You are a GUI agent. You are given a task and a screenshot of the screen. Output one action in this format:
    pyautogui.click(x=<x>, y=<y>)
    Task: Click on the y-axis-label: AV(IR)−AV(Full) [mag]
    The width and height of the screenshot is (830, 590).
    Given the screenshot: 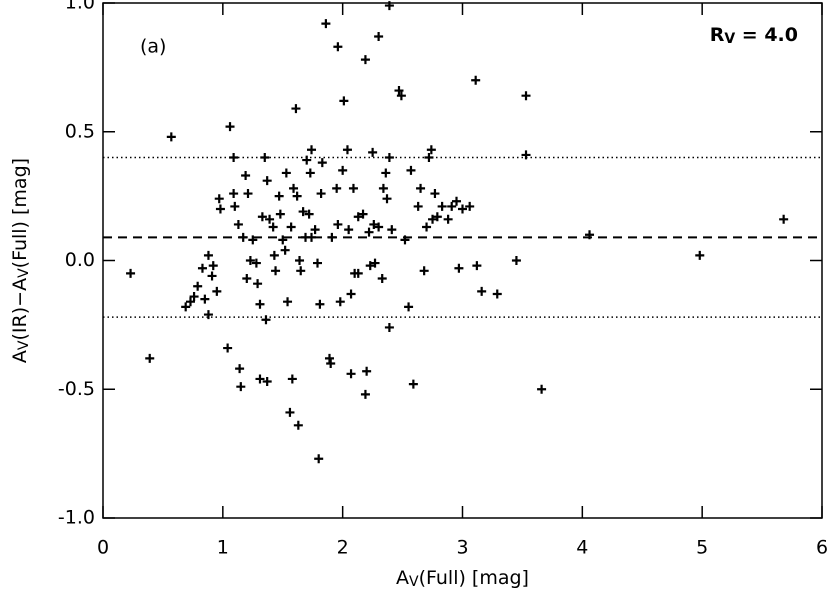 What is the action you would take?
    pyautogui.click(x=21, y=260)
    